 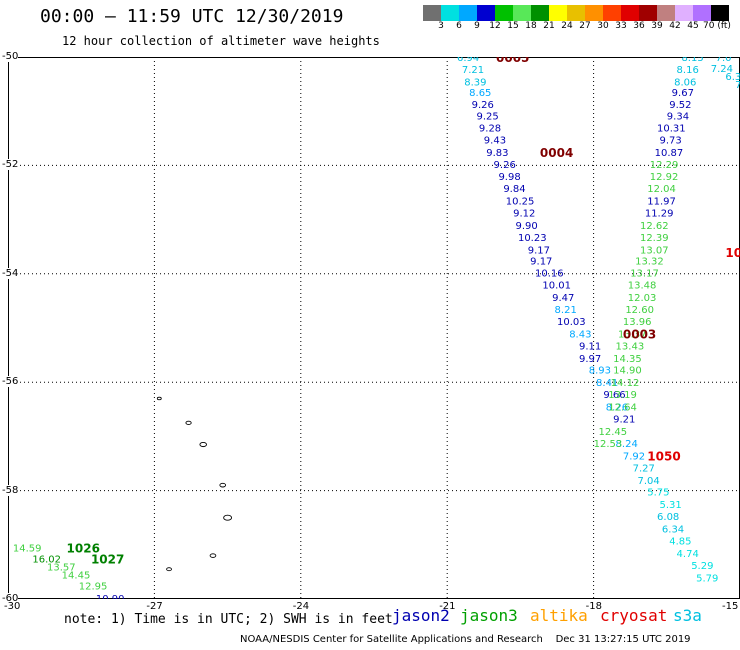 I want to click on swh-value: 13.57, so click(x=61, y=567).